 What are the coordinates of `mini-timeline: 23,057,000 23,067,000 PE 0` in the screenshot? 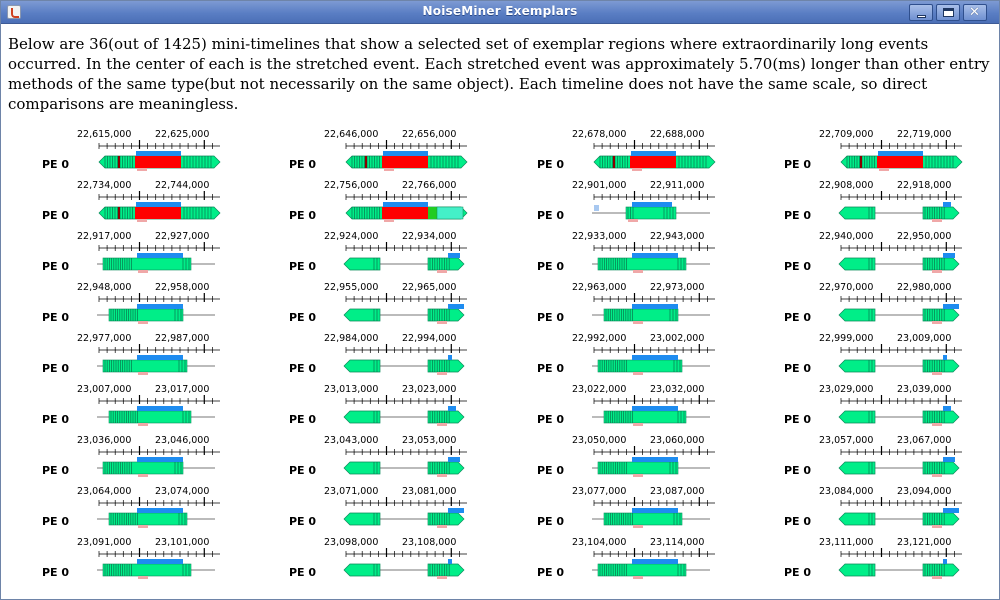 It's located at (889, 457).